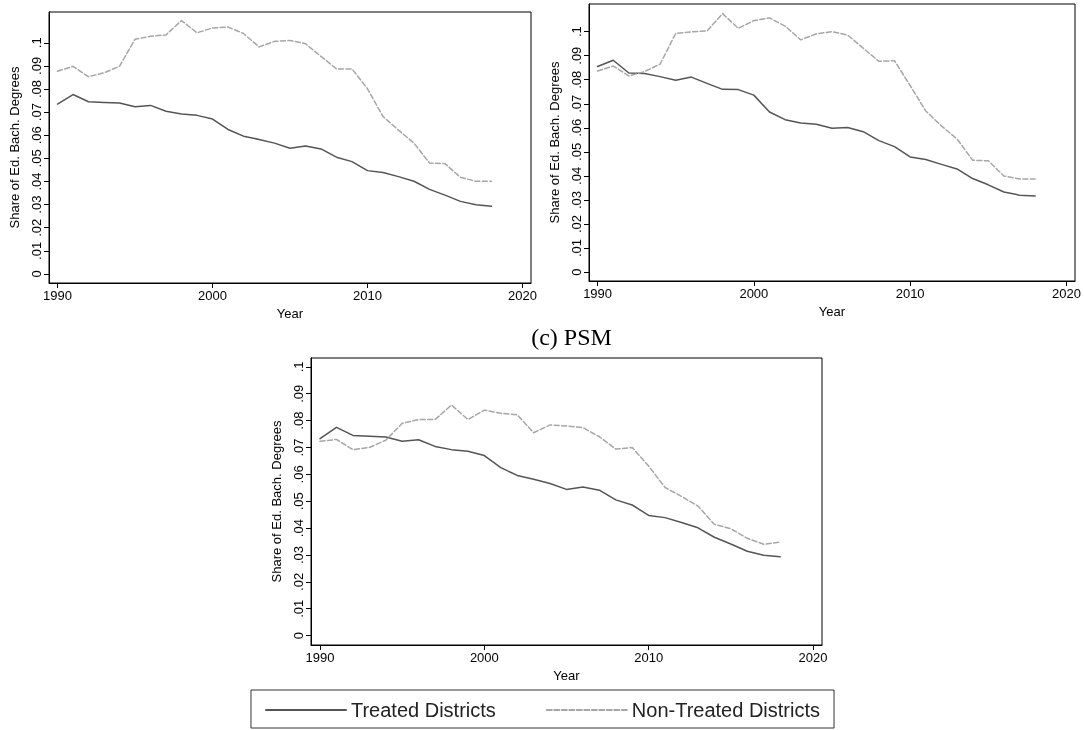  Describe the element at coordinates (571, 337) in the screenshot. I see `chart-title: (c) PSM` at that location.